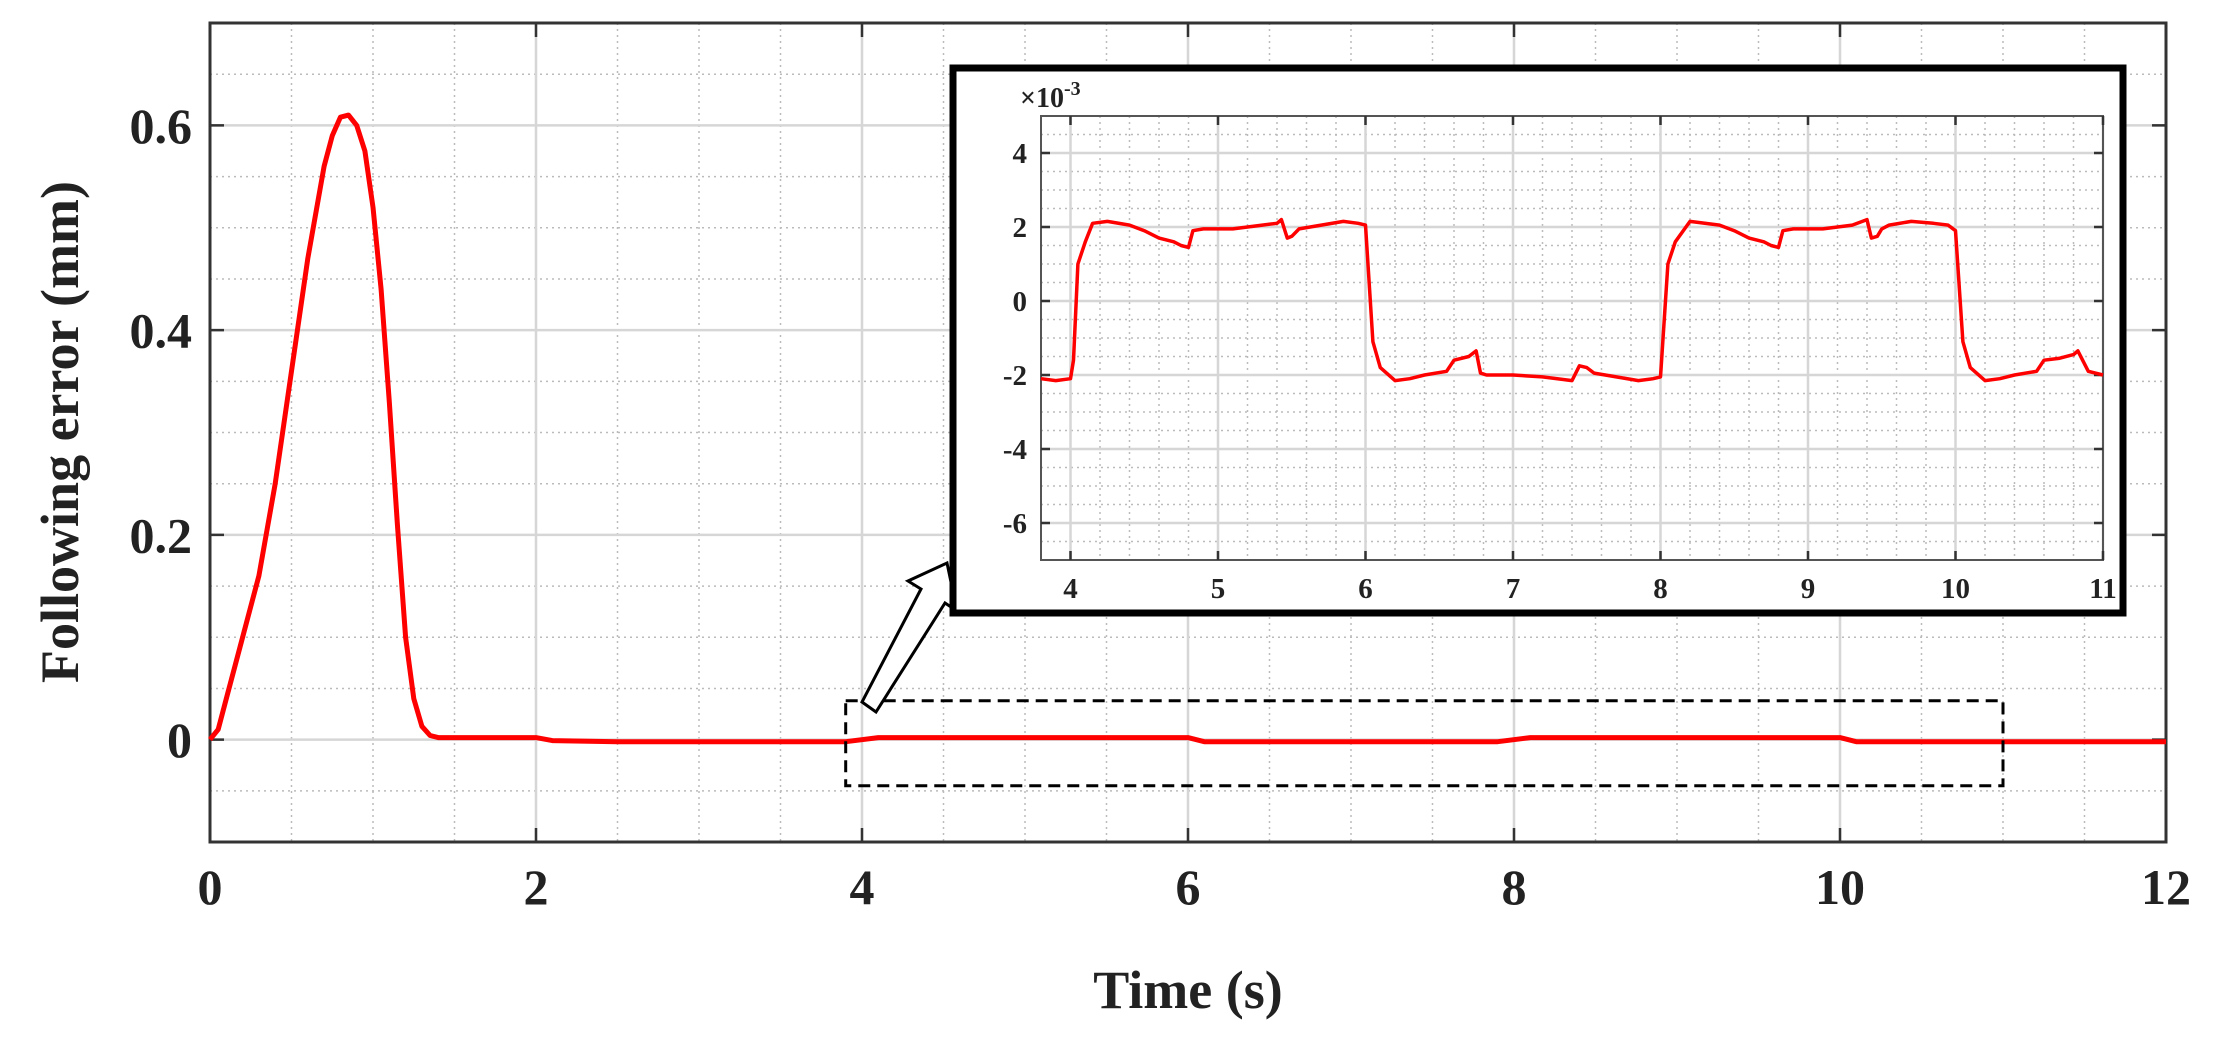 This screenshot has height=1038, width=2221. I want to click on y-tick-label: 4, so click(1020, 154).